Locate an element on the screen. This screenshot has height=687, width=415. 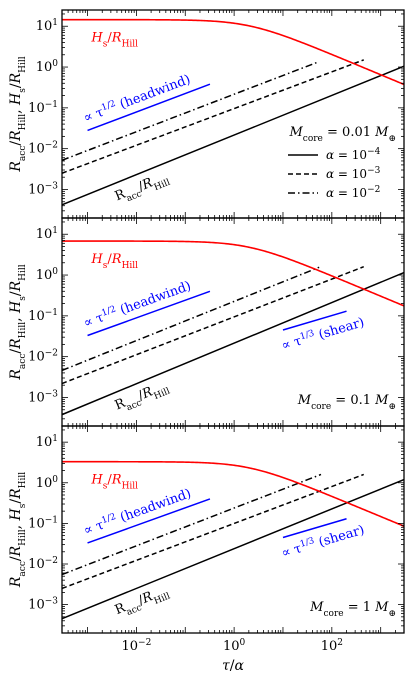
legend-label-dashdot: α = 10−2 is located at coordinates (353, 192).